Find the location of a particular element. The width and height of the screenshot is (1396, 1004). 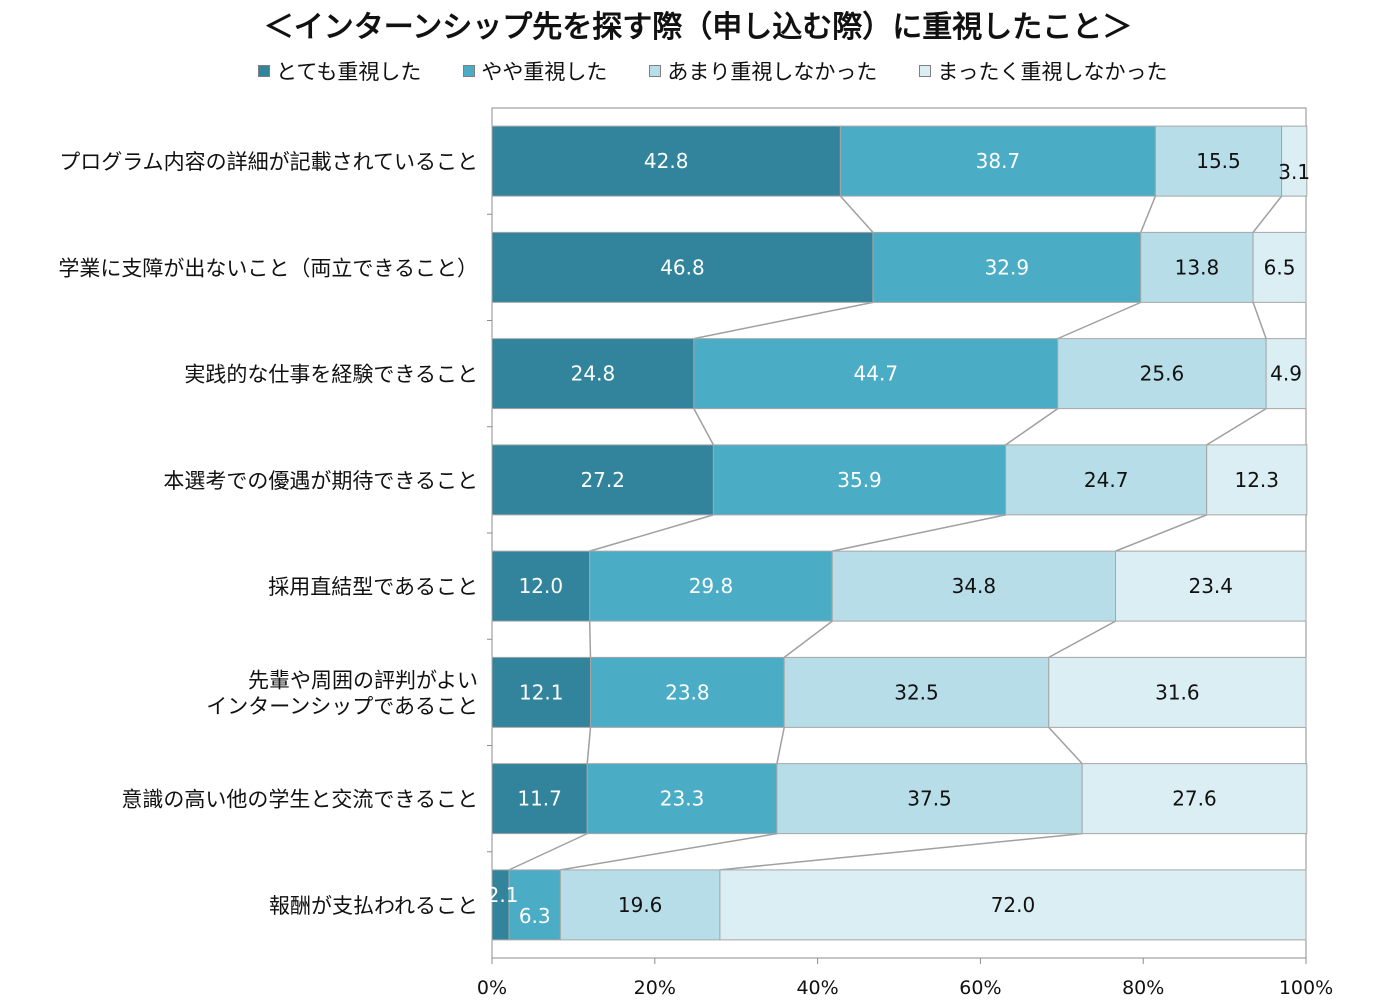

bar-value-label: 15.5 is located at coordinates (1218, 161).